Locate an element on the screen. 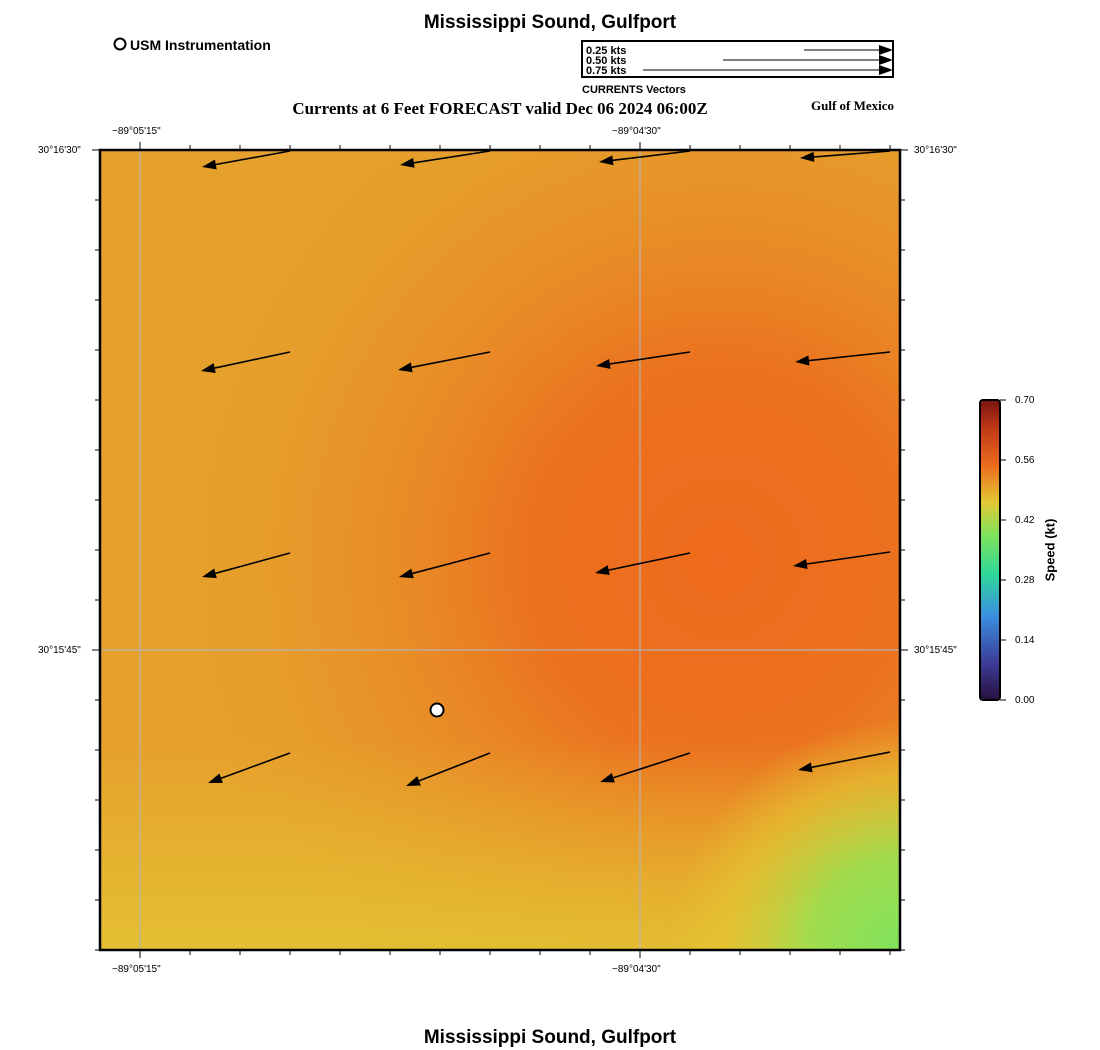  vector-legend-arrows is located at coordinates (768, 60).